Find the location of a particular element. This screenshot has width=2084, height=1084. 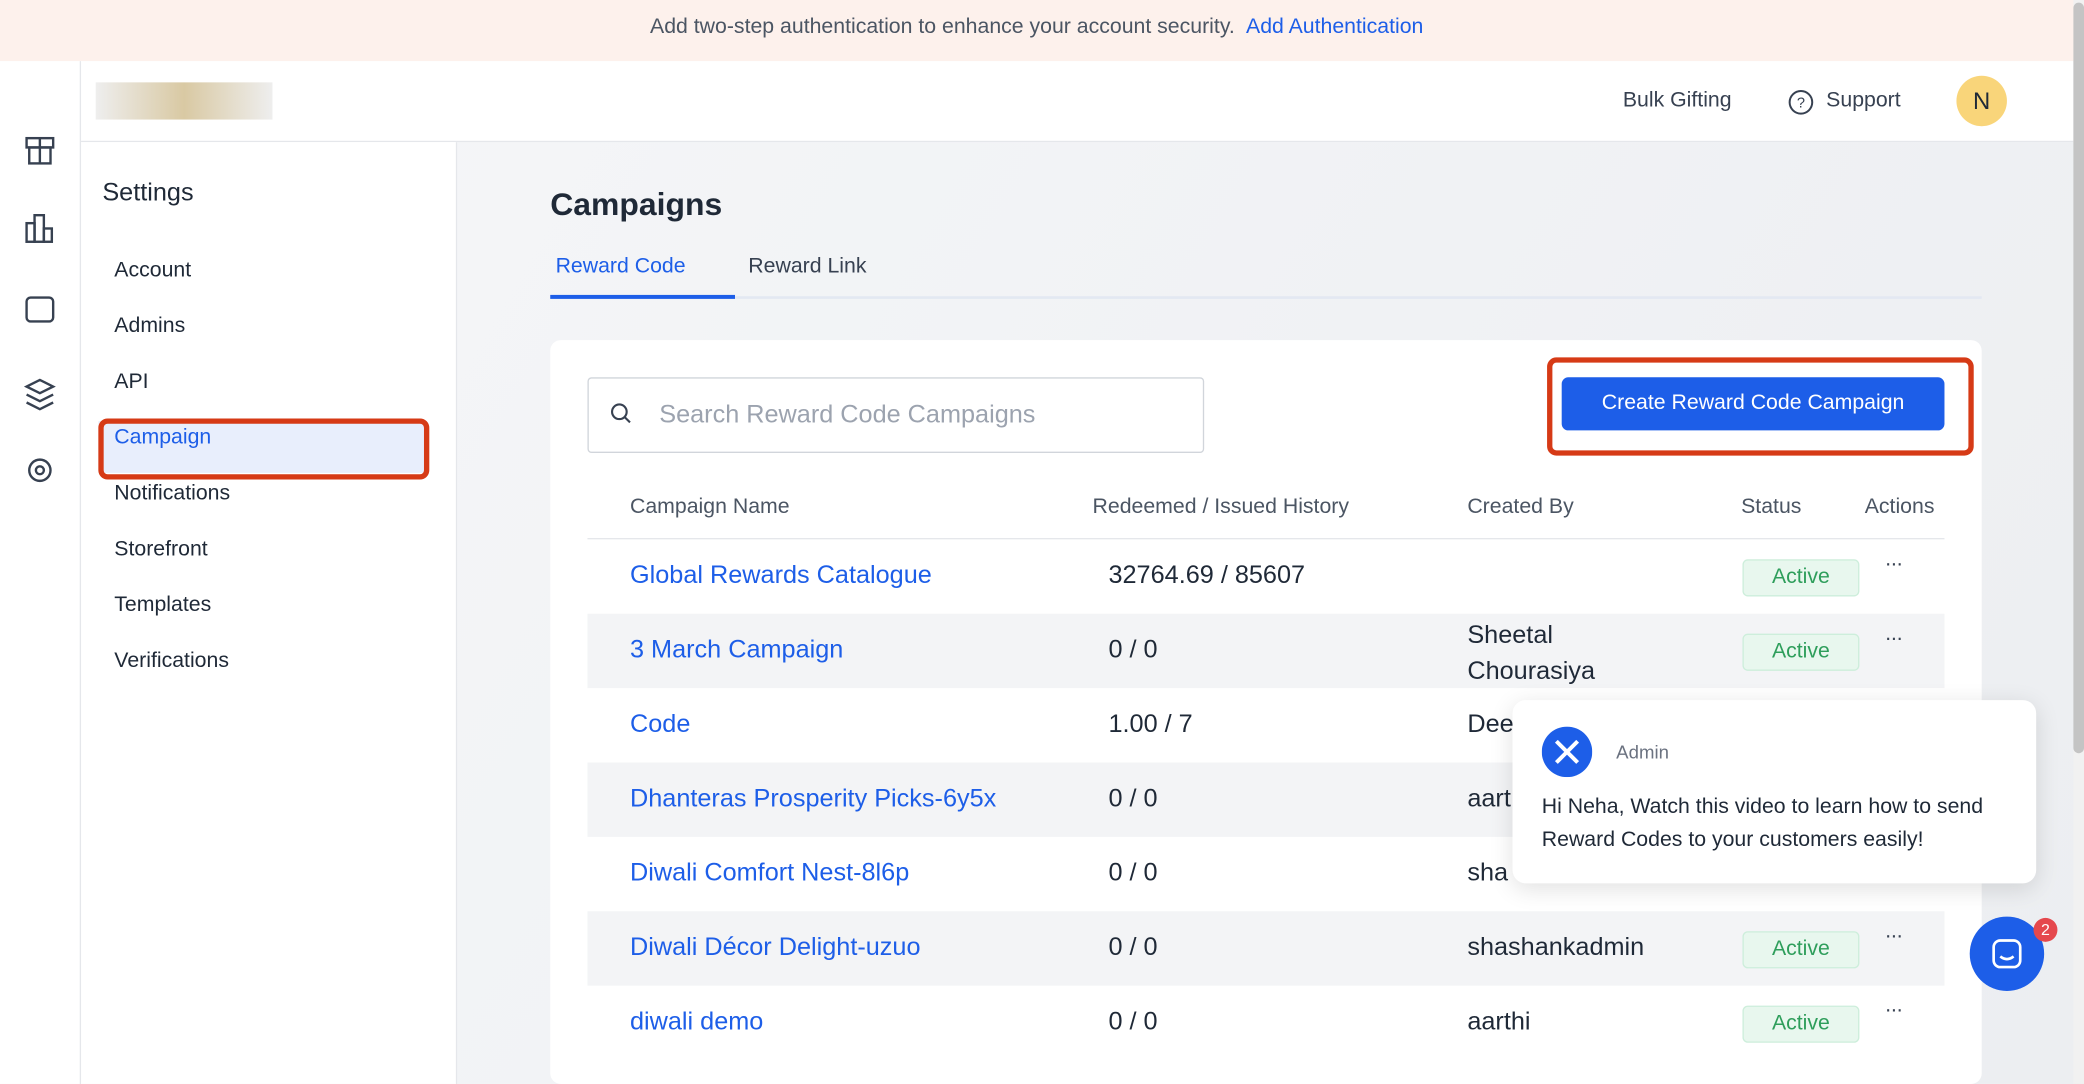

column-header: Campaign Name is located at coordinates (709, 507).